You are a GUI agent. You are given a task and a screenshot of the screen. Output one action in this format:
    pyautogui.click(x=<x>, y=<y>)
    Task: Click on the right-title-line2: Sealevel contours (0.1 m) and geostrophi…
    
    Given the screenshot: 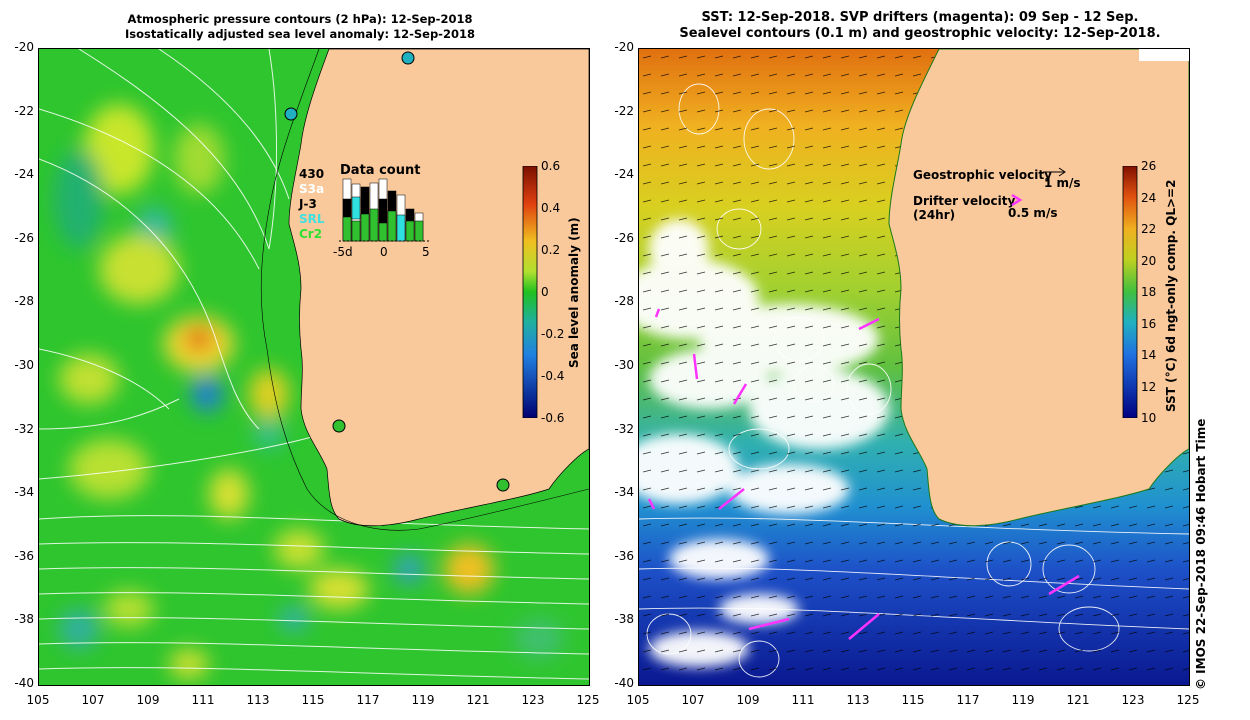 What is the action you would take?
    pyautogui.click(x=920, y=33)
    